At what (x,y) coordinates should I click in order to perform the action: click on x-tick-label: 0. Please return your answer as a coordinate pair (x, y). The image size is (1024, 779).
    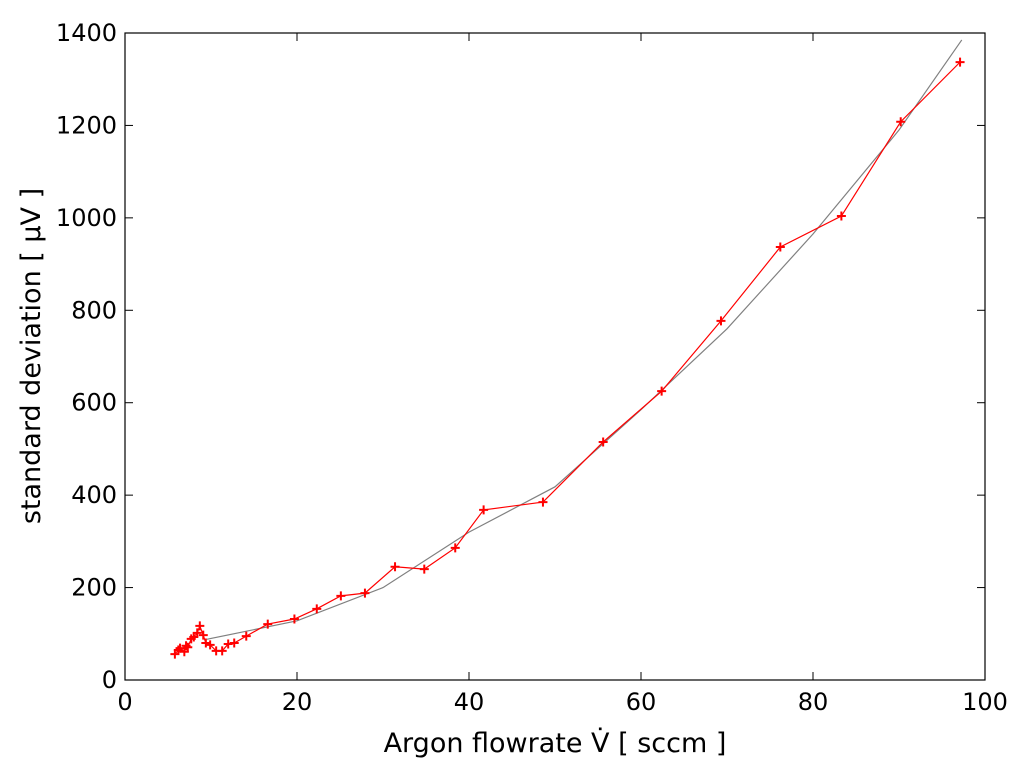
    Looking at the image, I should click on (124, 702).